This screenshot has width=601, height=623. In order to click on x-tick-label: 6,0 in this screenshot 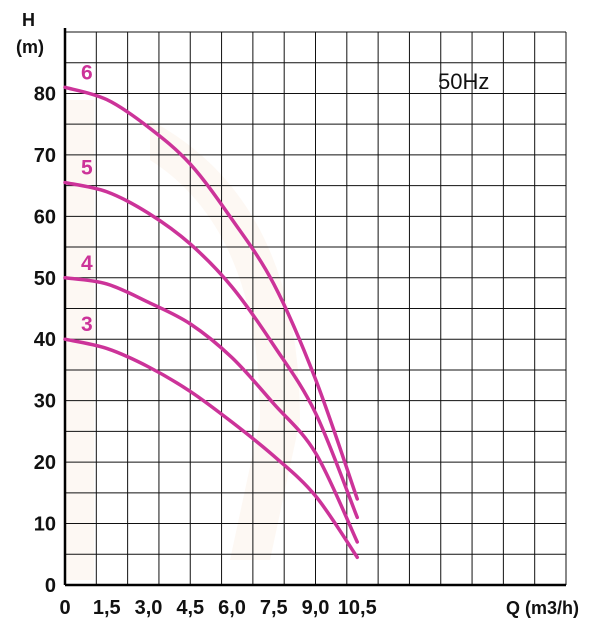, I will do `click(232, 608)`.